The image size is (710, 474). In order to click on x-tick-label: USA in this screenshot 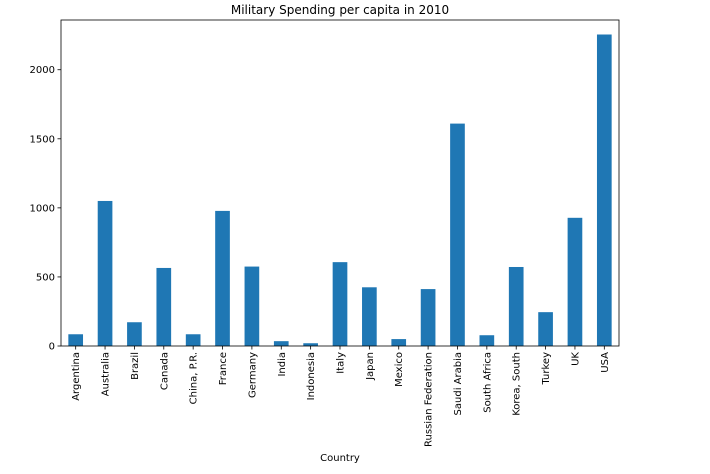, I will do `click(605, 362)`.